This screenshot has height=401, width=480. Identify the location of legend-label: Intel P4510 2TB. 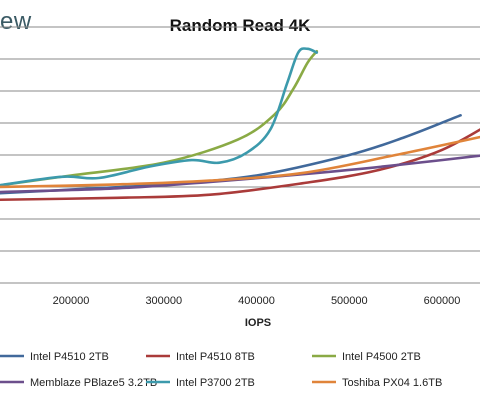
(69, 357).